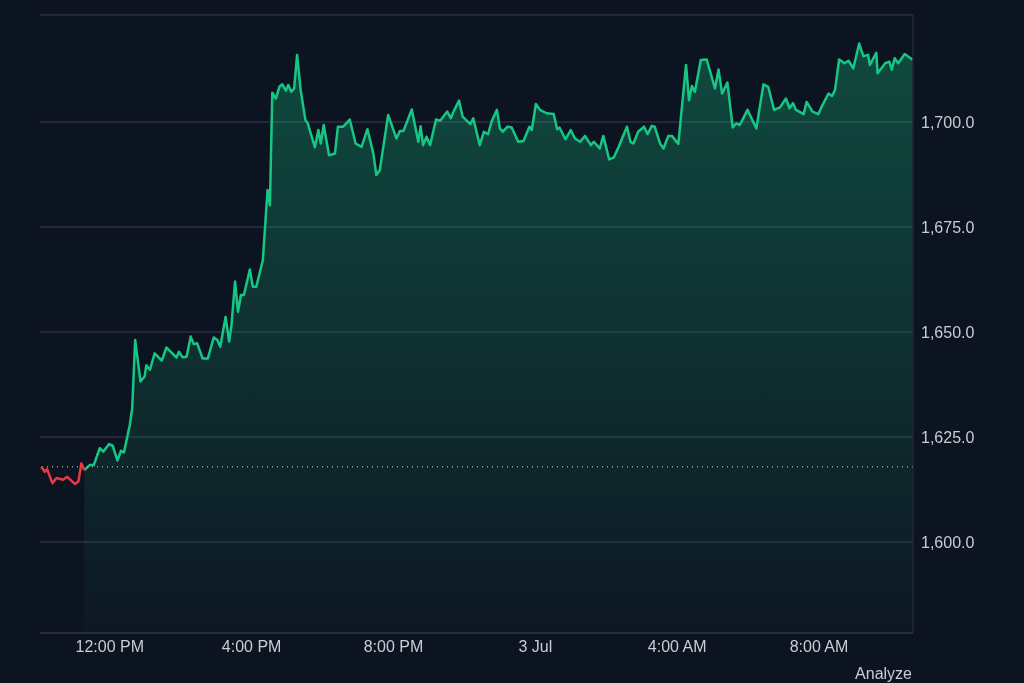 This screenshot has height=683, width=1024. What do you see at coordinates (251, 647) in the screenshot?
I see `x-tick-label: 4:00 PM` at bounding box center [251, 647].